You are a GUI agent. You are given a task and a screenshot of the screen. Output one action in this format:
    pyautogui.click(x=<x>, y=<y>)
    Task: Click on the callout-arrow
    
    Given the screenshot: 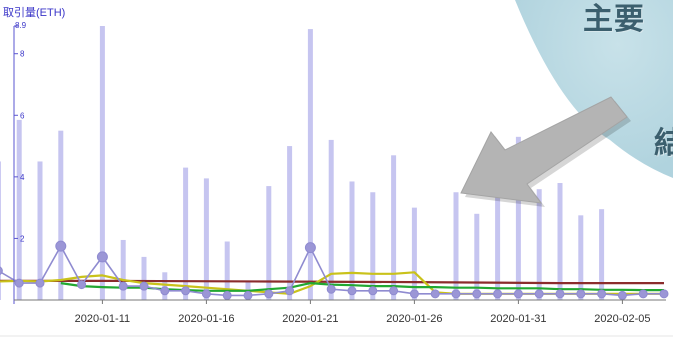 What is the action you would take?
    pyautogui.click(x=544, y=150)
    